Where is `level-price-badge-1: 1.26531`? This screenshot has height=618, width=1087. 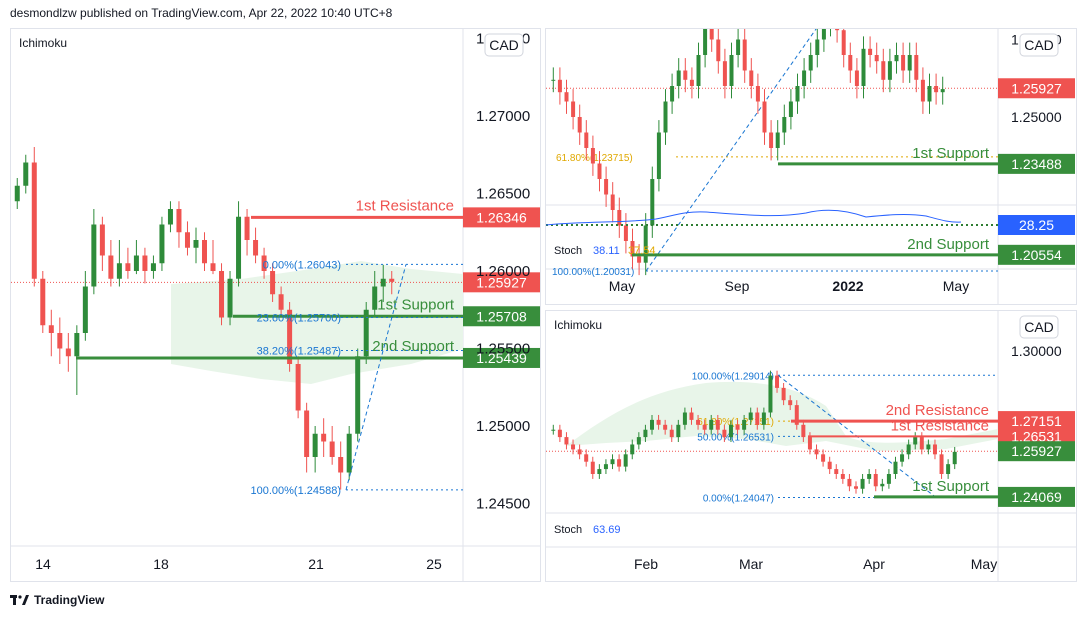 level-price-badge-1: 1.26531 is located at coordinates (1036, 436).